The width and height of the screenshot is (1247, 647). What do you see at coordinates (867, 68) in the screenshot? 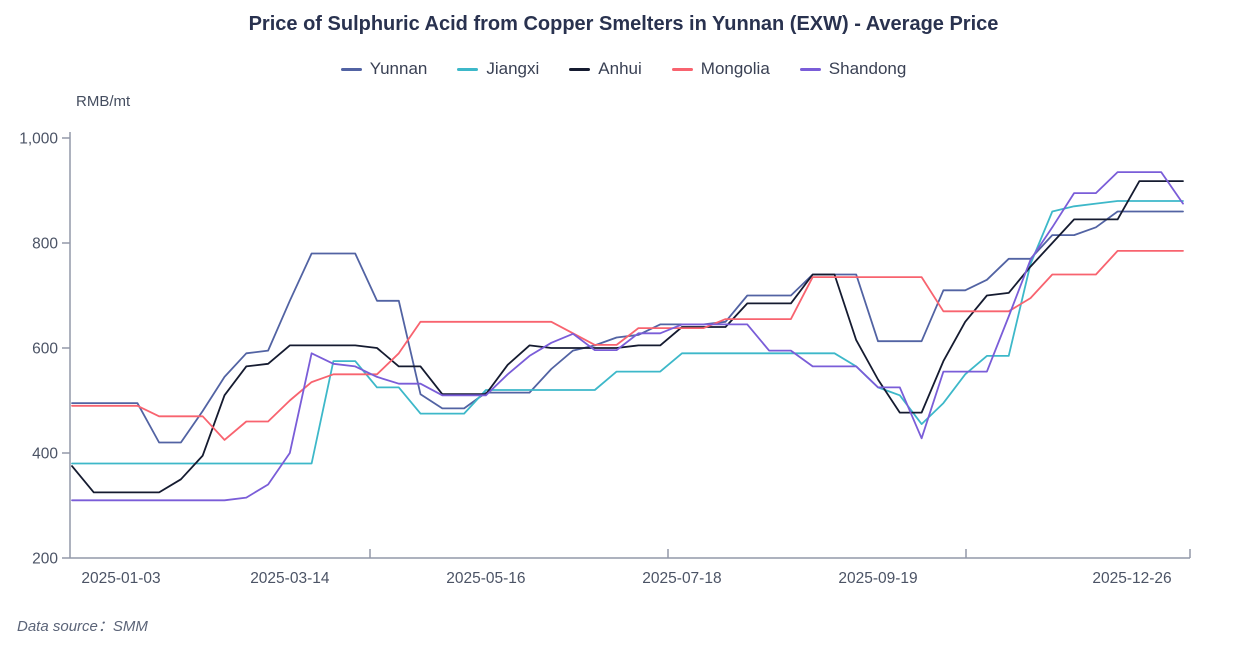
I see `legend-label-shandong: Shandong` at bounding box center [867, 68].